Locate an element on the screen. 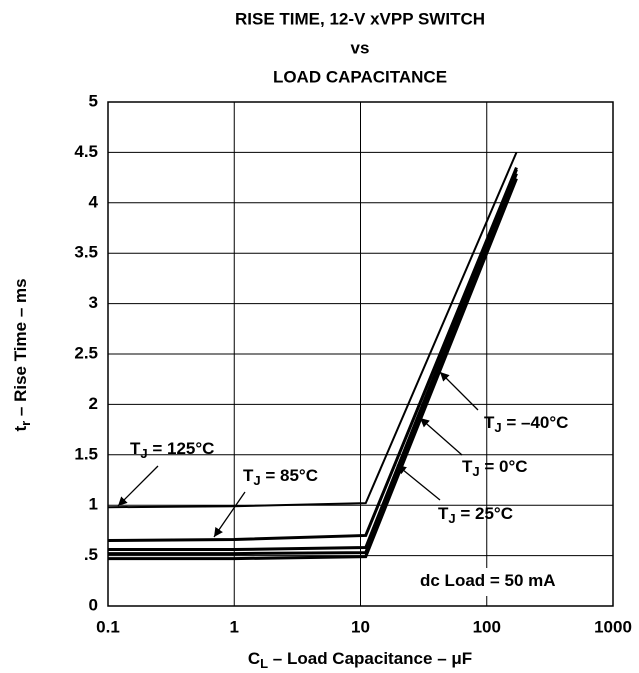  annotation: dc Load = 50 mA is located at coordinates (488, 580).